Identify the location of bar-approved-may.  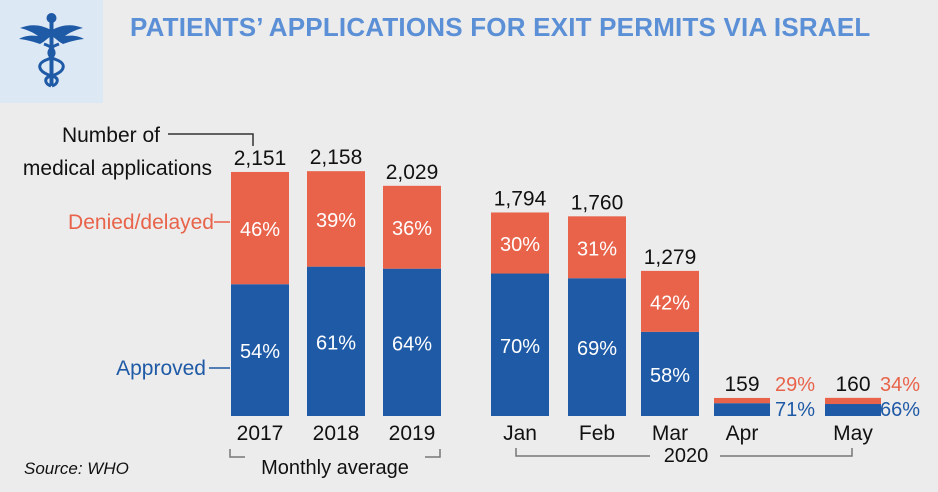
(853, 410).